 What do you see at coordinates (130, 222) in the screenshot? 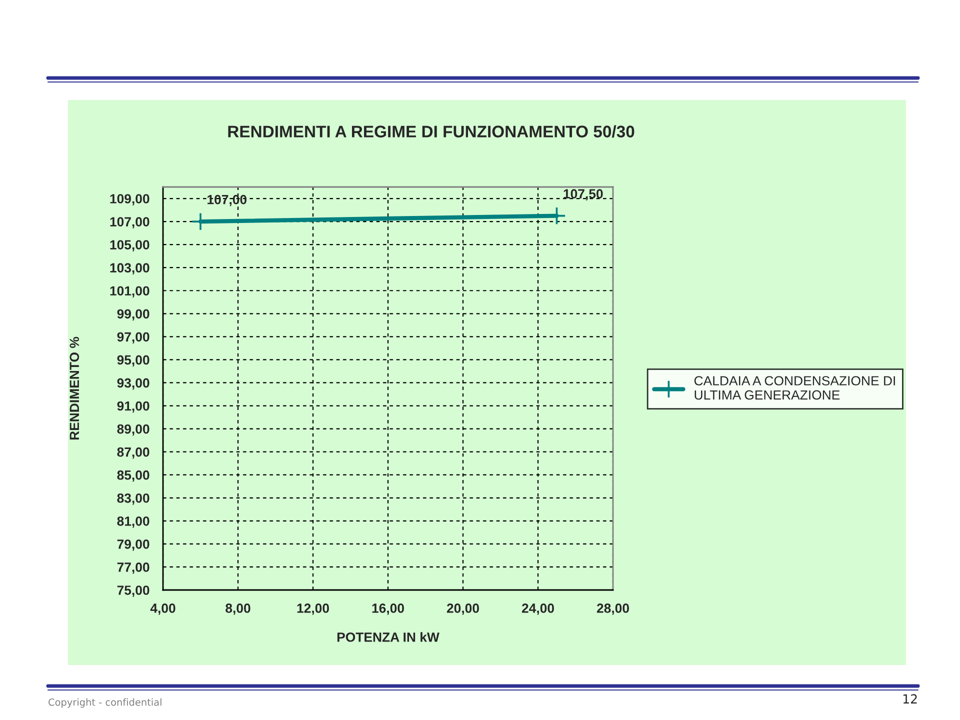
I see `y-tick-label: 107,00` at bounding box center [130, 222].